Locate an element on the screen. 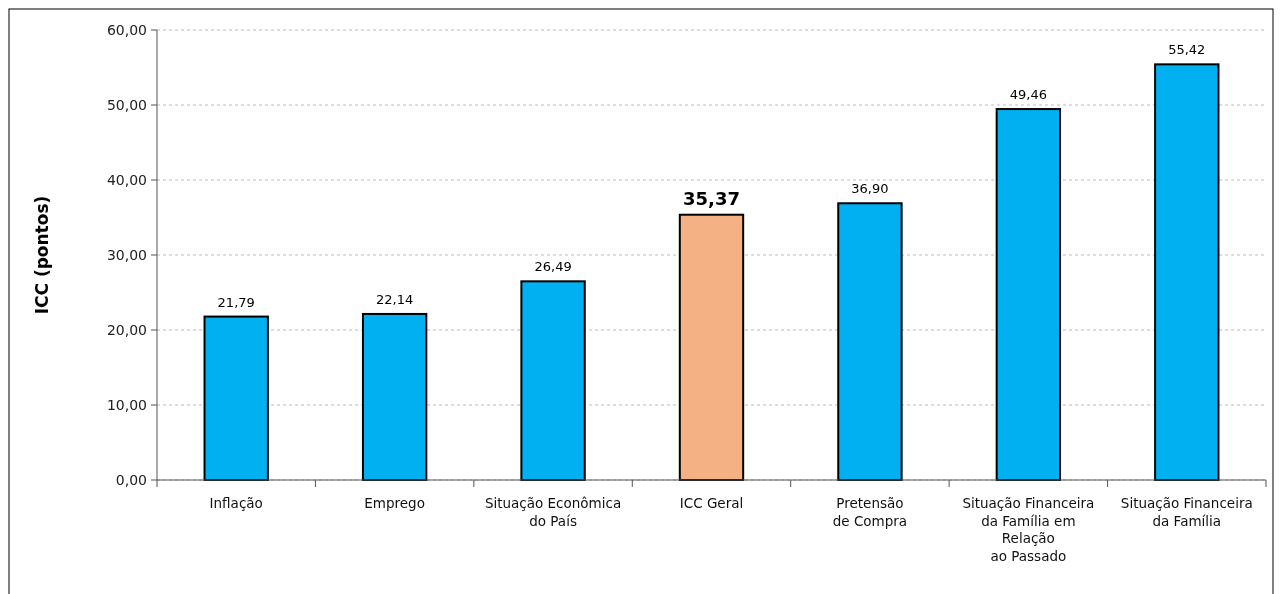 Image resolution: width=1282 pixels, height=594 pixels. y-tick-label: 60,00 is located at coordinates (126, 29).